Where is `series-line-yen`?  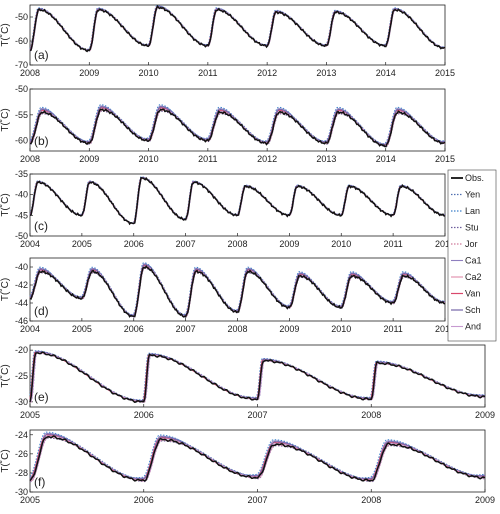 series-line-yen is located at coordinates (257, 375).